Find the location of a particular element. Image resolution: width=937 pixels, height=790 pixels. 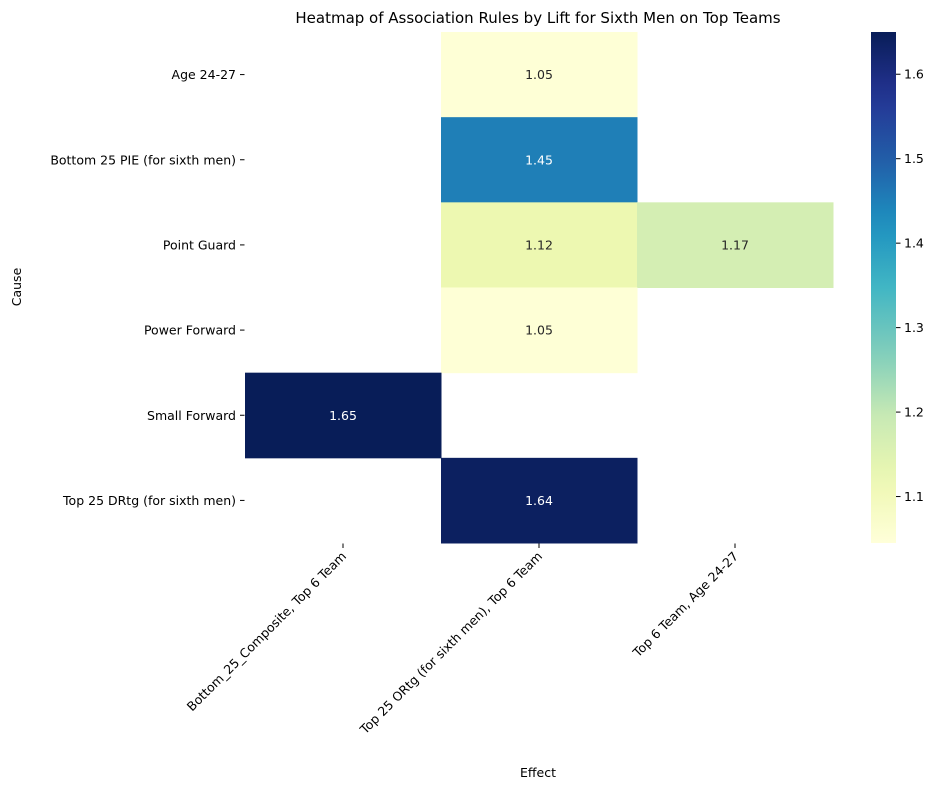

x-tick-label: Top 6 Team, Age 24-27 is located at coordinates (685, 605).